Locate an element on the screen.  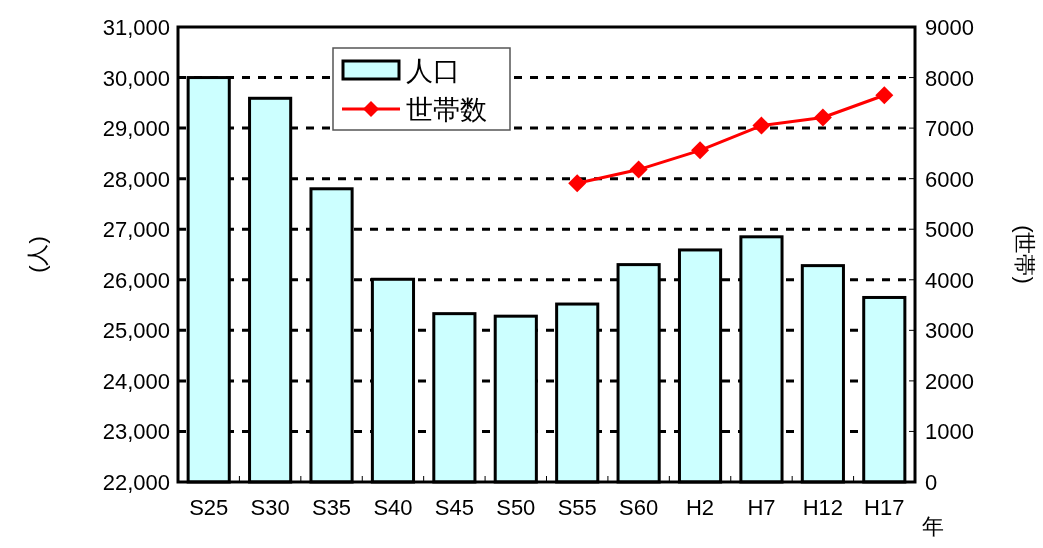
y-tick-label: 30,000 is located at coordinates (136, 78).